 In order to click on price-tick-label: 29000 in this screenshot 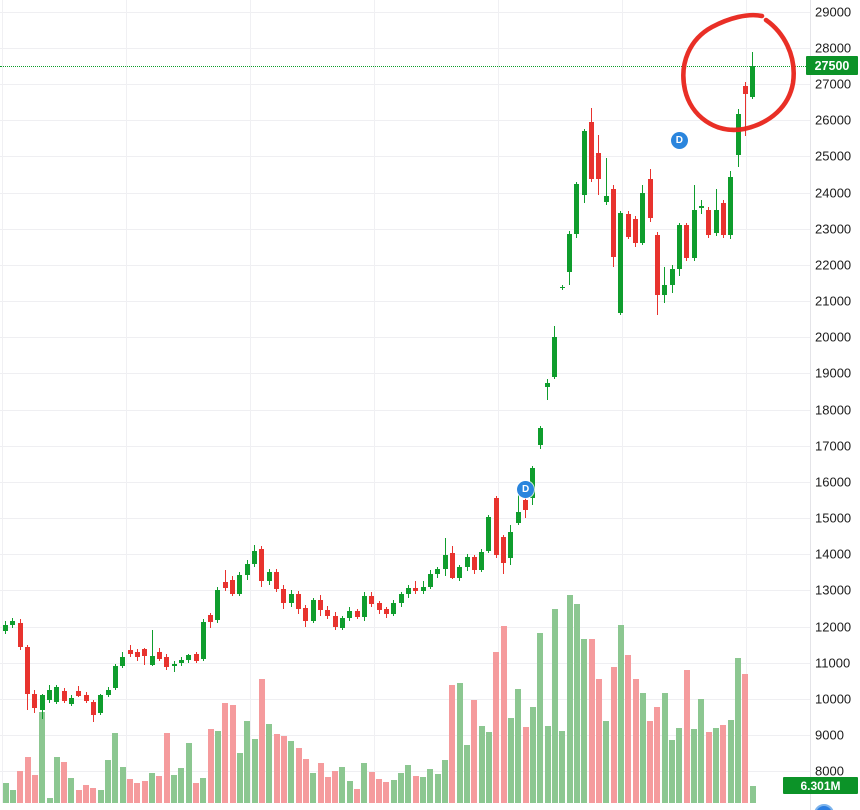, I will do `click(833, 12)`.